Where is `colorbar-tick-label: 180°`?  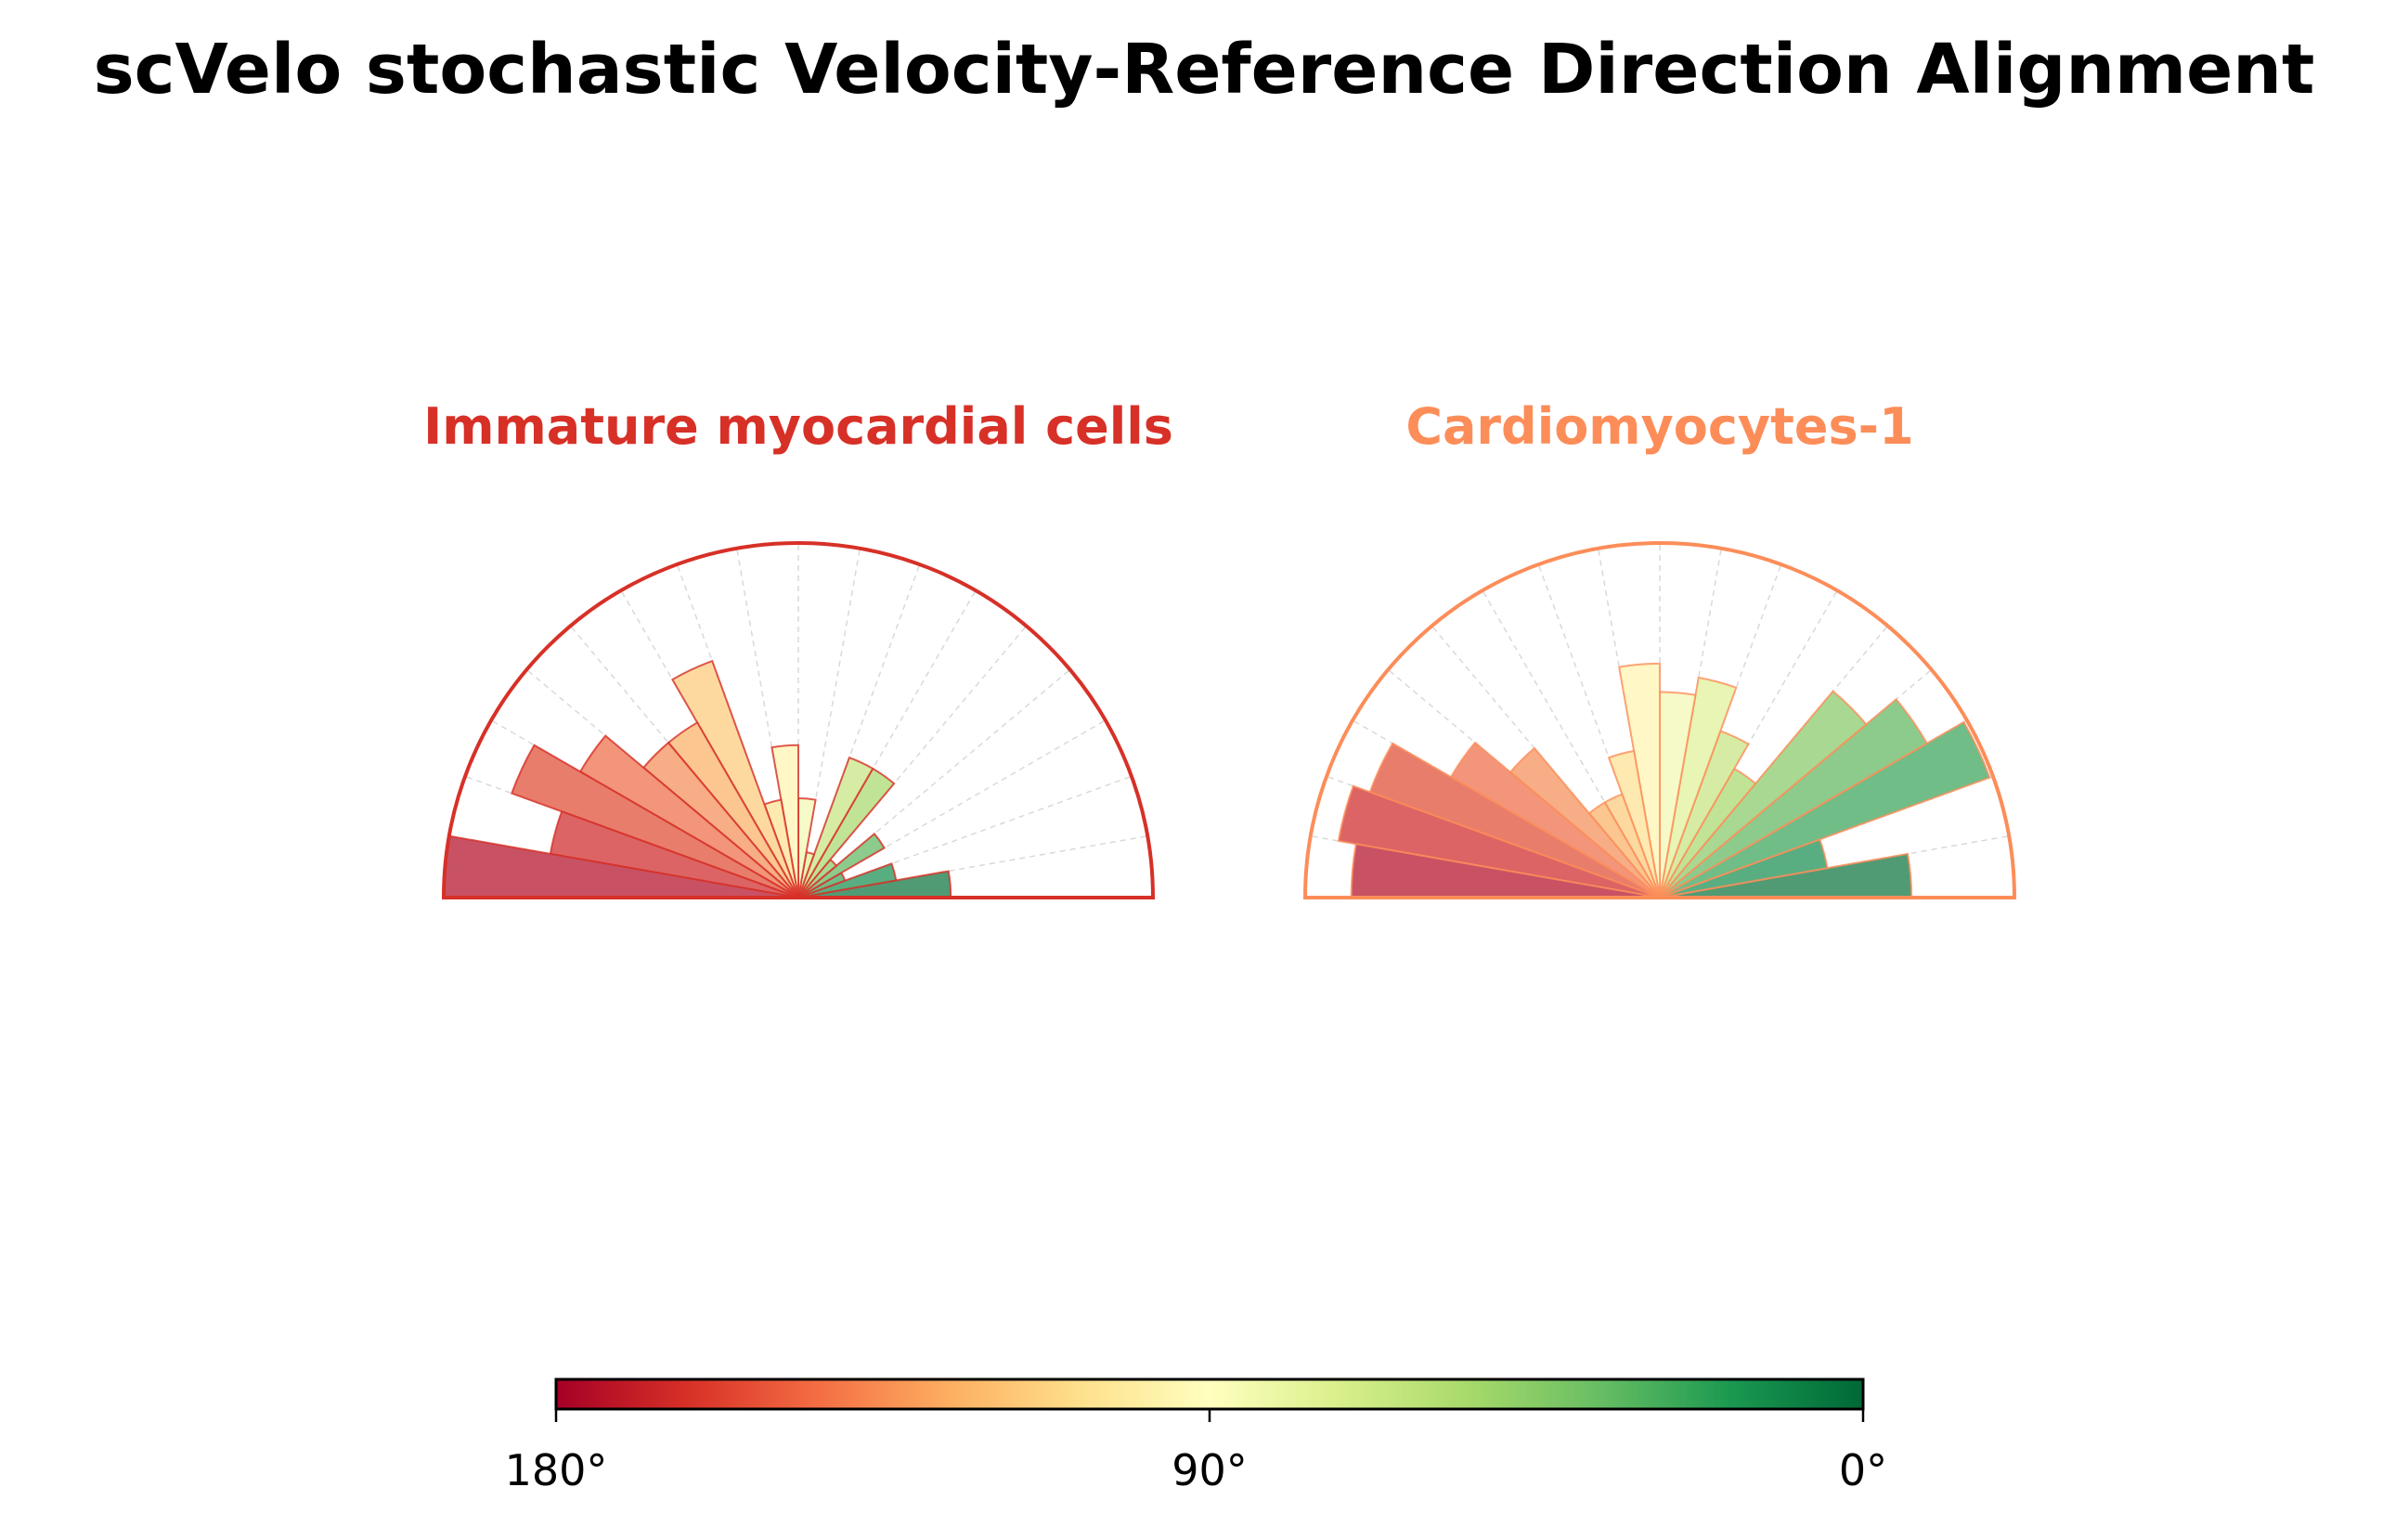 colorbar-tick-label: 180° is located at coordinates (556, 1470).